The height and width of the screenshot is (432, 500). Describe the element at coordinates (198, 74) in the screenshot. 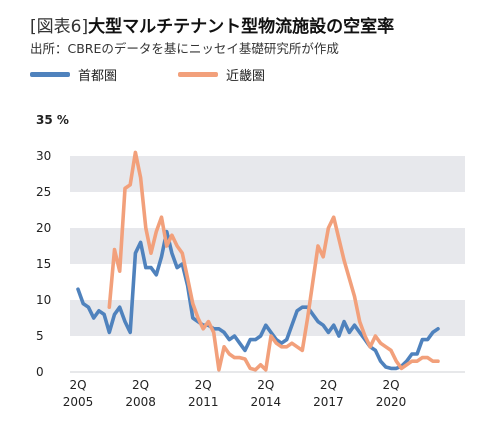

I see `legend-swatch-kinki` at that location.